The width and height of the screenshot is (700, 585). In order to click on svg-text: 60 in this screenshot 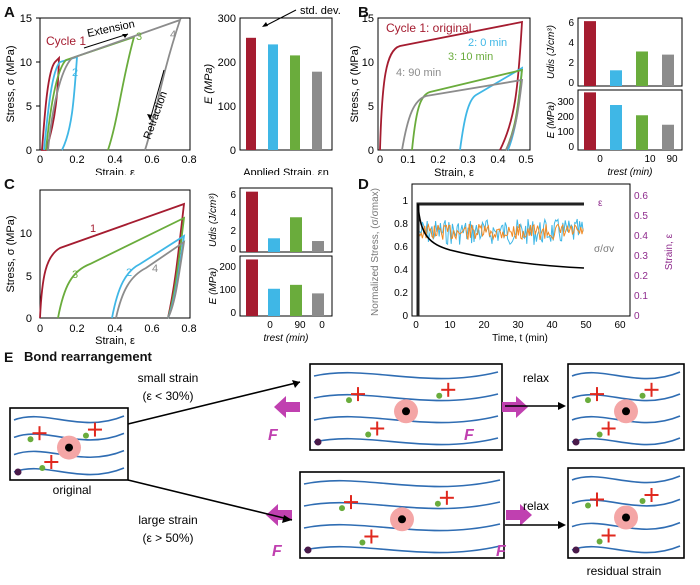, I will do `click(620, 325)`.